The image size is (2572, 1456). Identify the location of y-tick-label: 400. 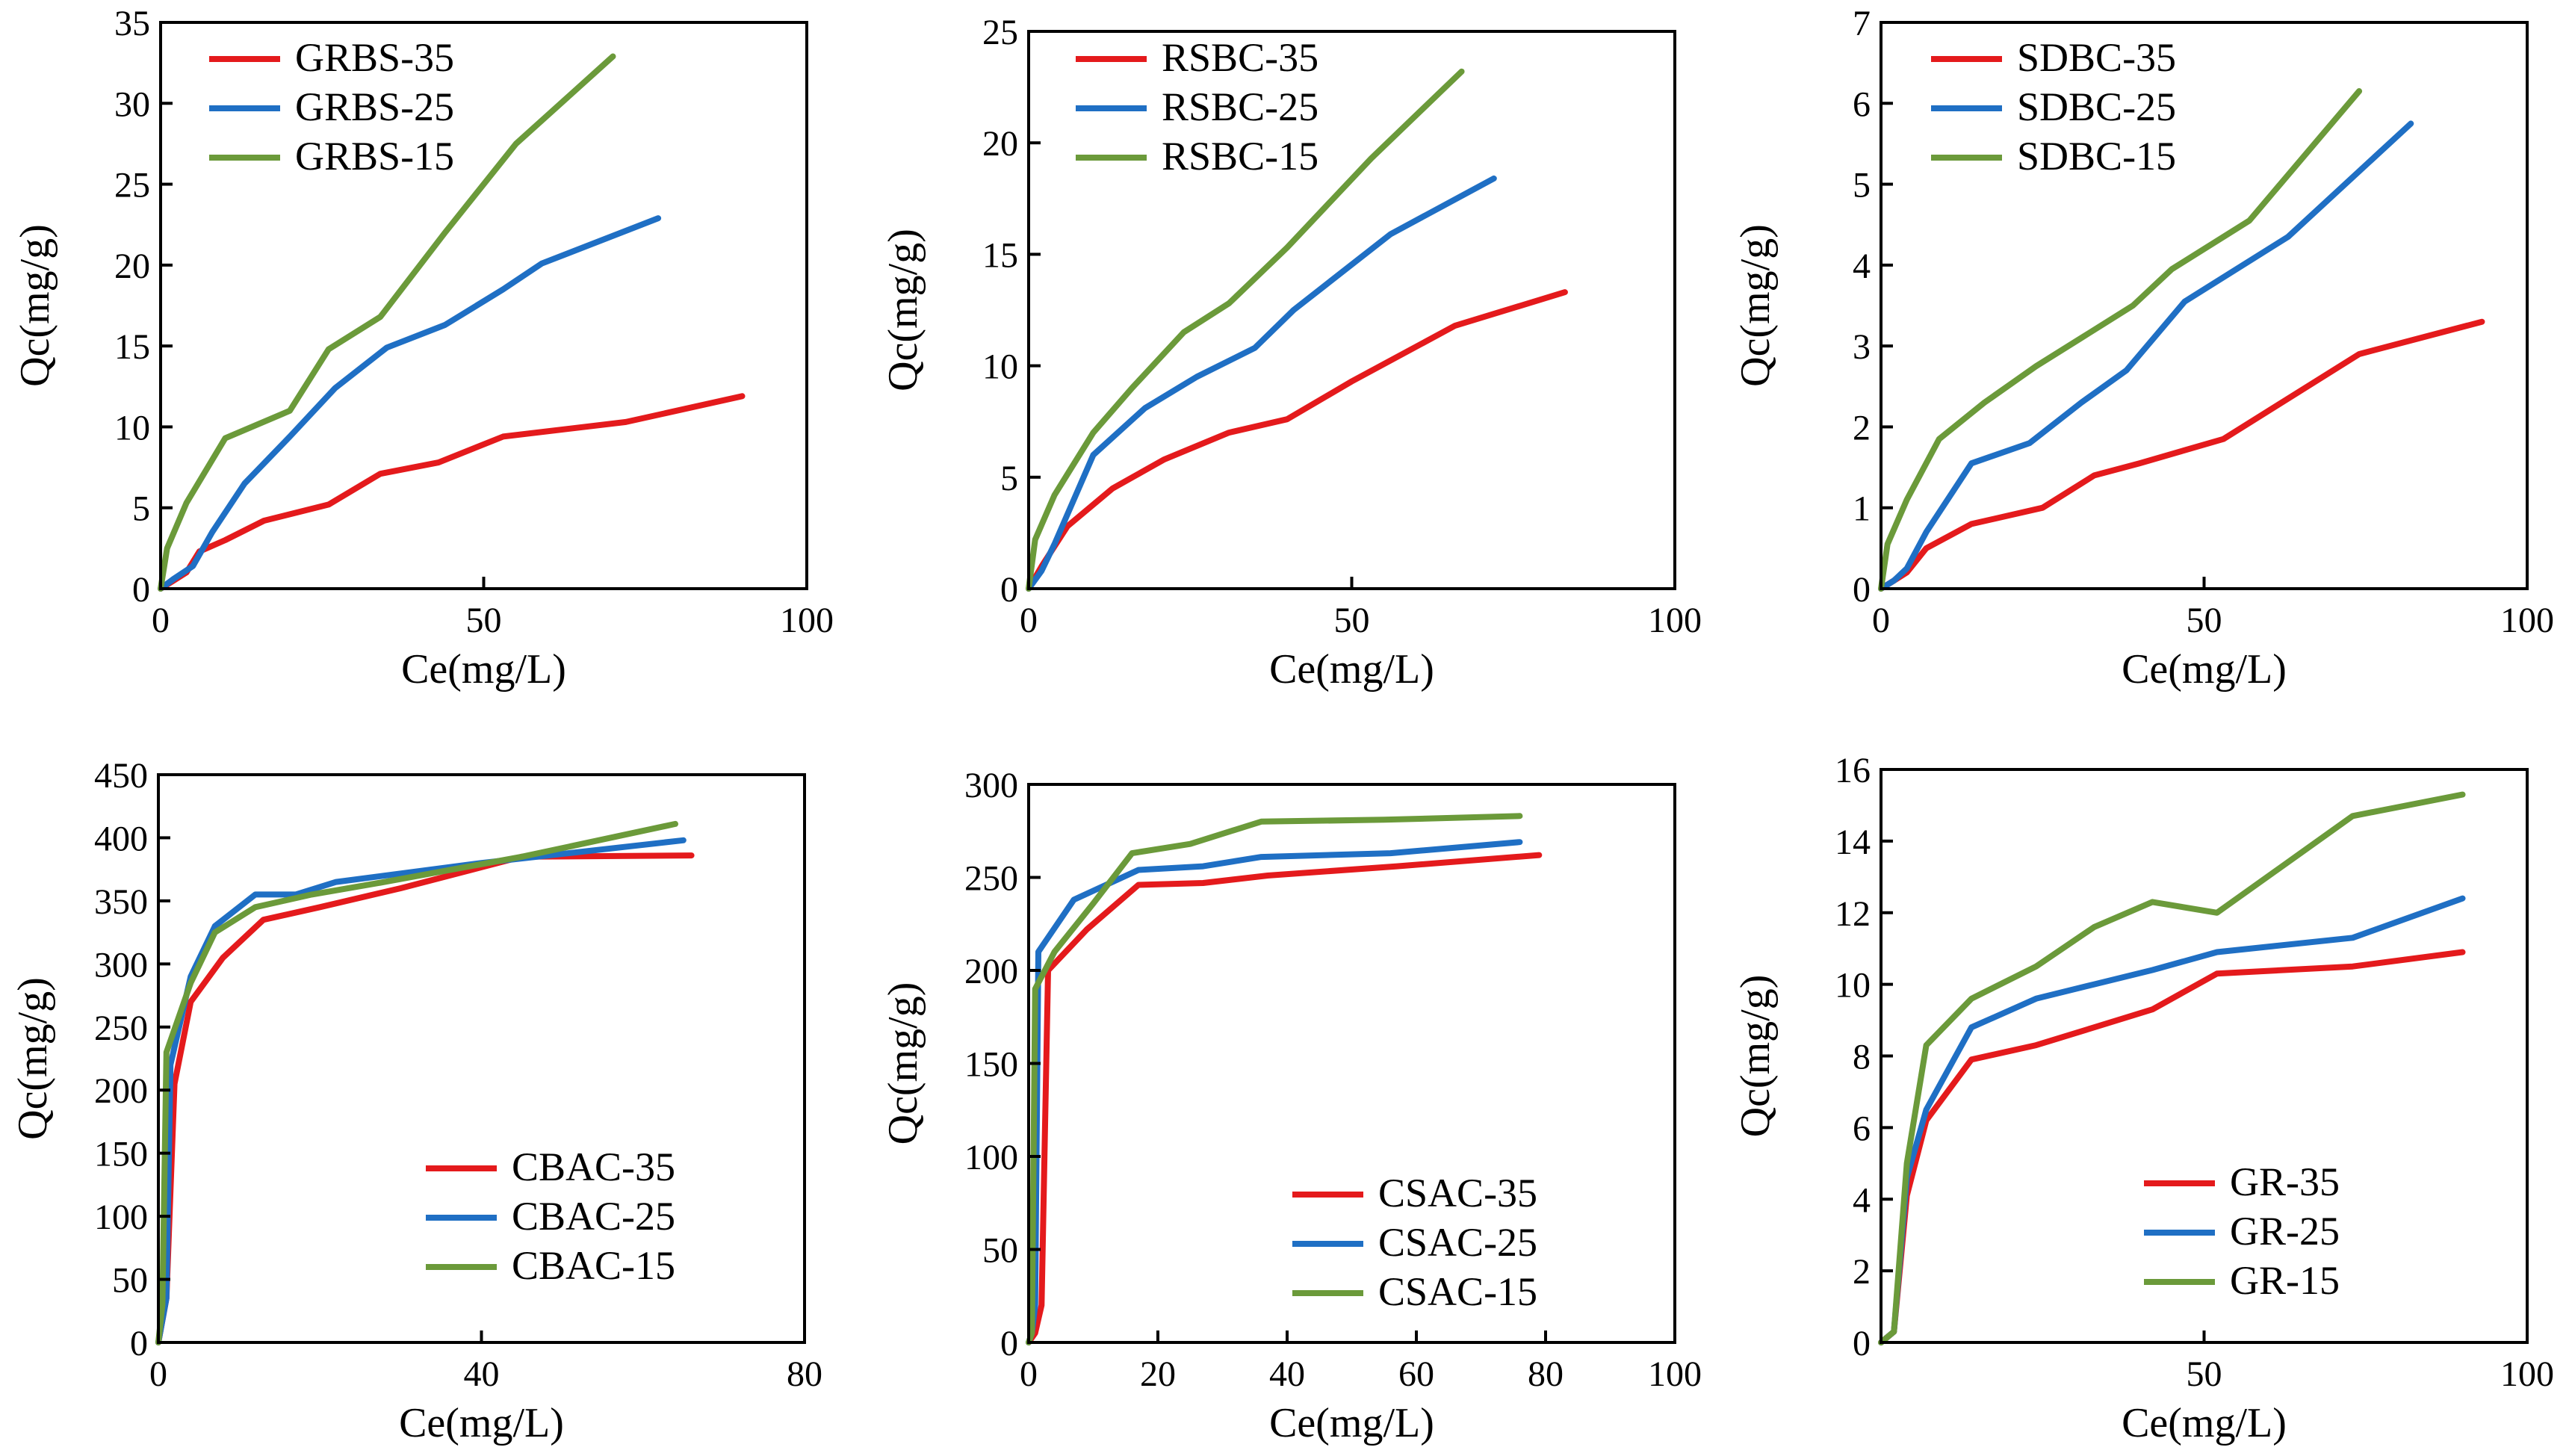
(121, 838).